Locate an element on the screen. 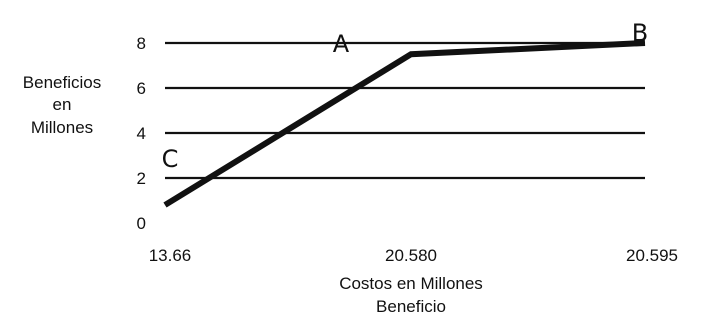  y-tick-label: 4 is located at coordinates (141, 133).